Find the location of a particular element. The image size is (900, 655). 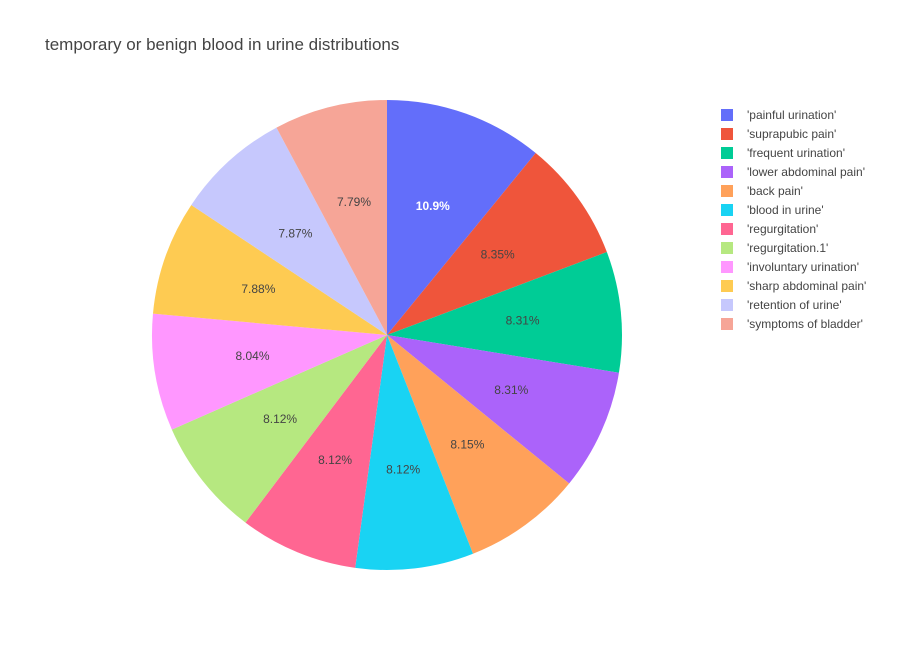

legend-item: 'frequent urination' is located at coordinates (783, 153).